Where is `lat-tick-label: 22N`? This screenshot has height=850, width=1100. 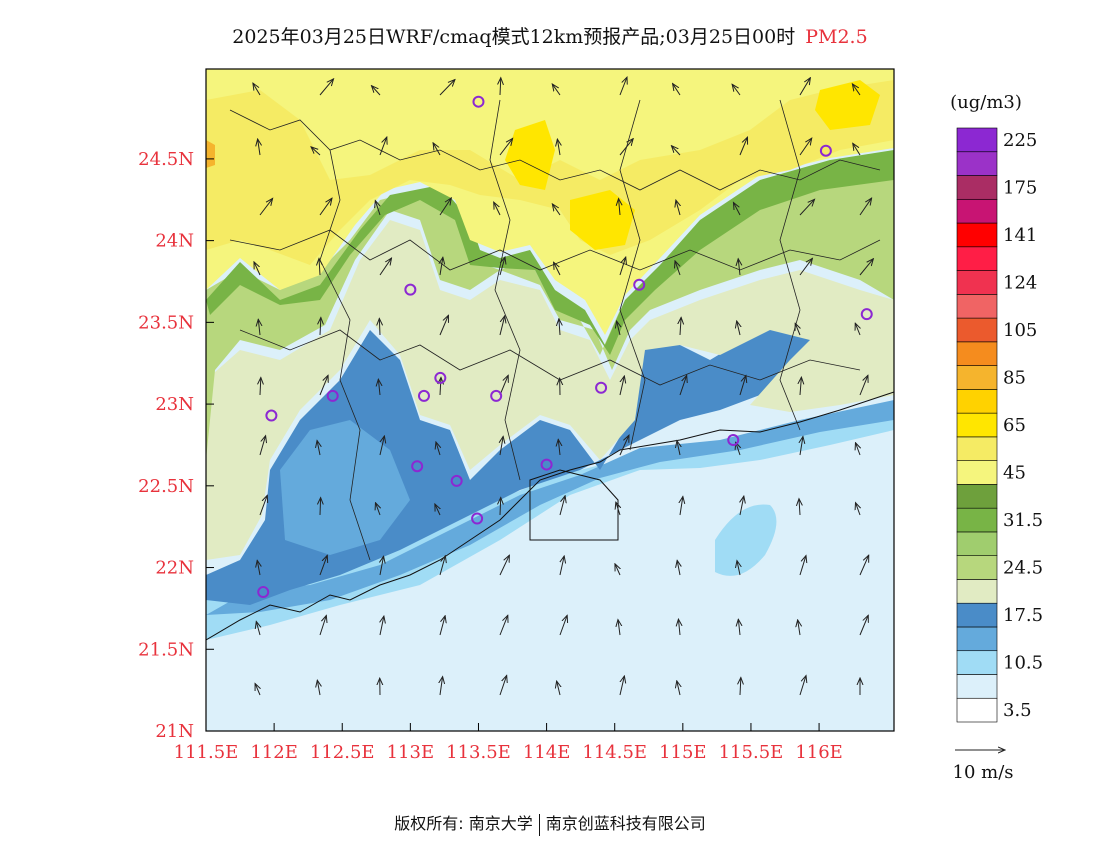
lat-tick-label: 22N is located at coordinates (174, 568).